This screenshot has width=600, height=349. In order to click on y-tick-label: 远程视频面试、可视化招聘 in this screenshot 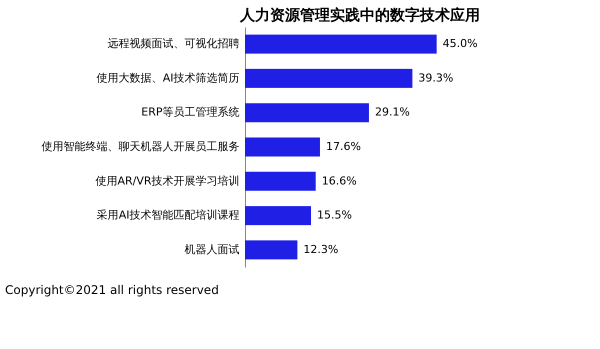, I will do `click(174, 43)`.